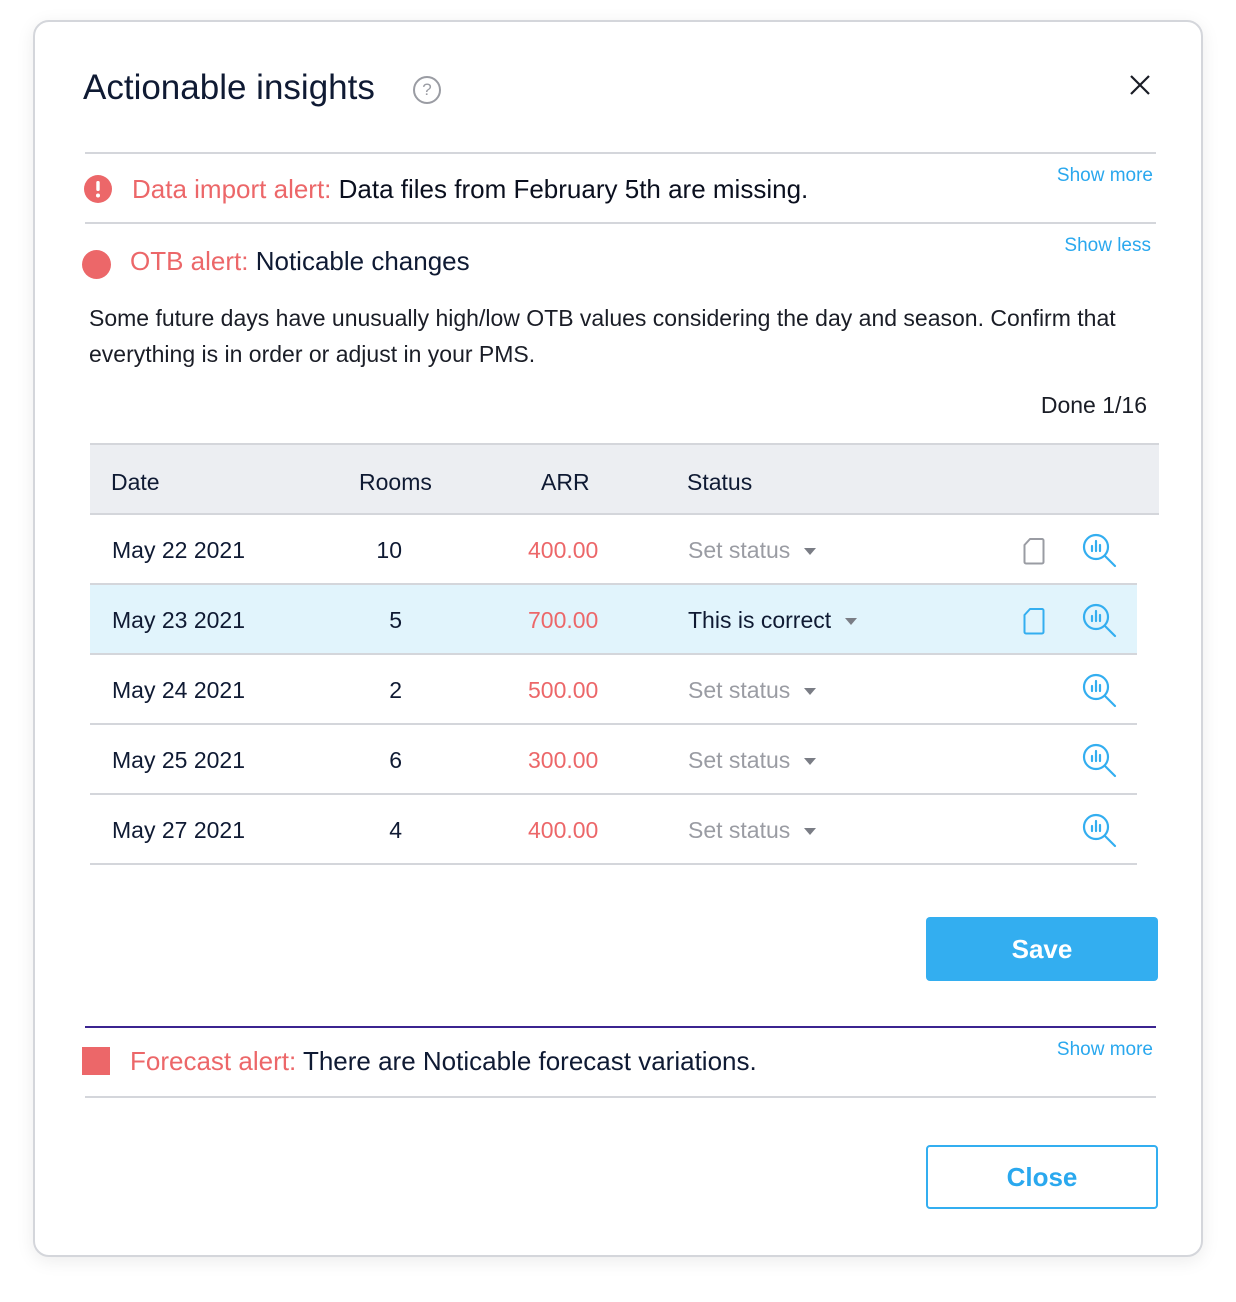  I want to click on status-value: This is correct, so click(760, 620).